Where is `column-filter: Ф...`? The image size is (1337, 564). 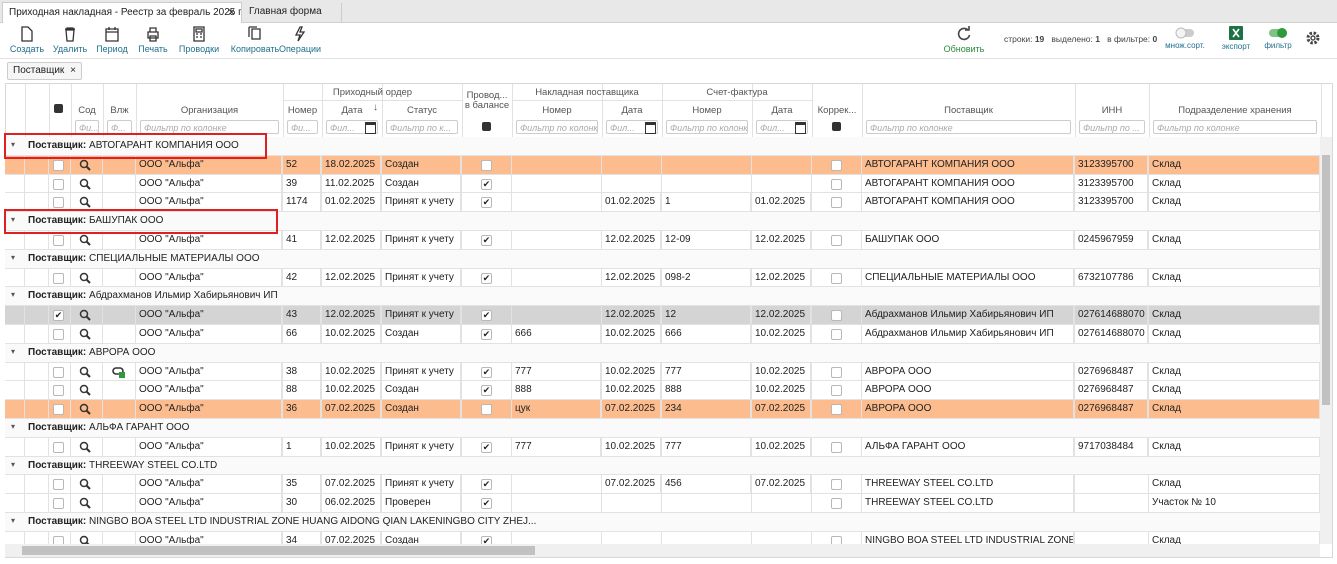 column-filter: Ф... is located at coordinates (119, 127).